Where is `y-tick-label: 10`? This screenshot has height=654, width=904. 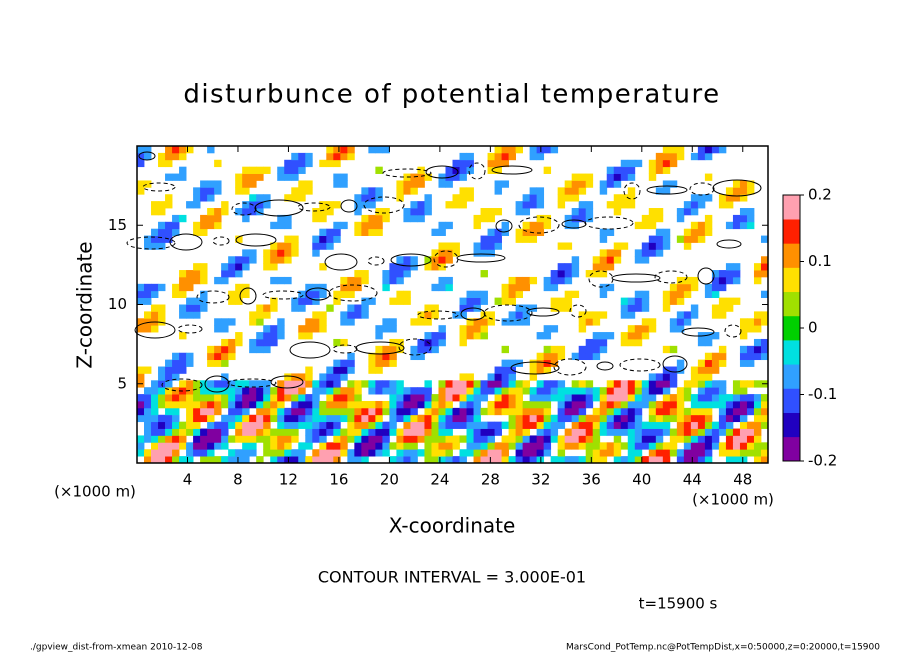
y-tick-label: 10 is located at coordinates (117, 304).